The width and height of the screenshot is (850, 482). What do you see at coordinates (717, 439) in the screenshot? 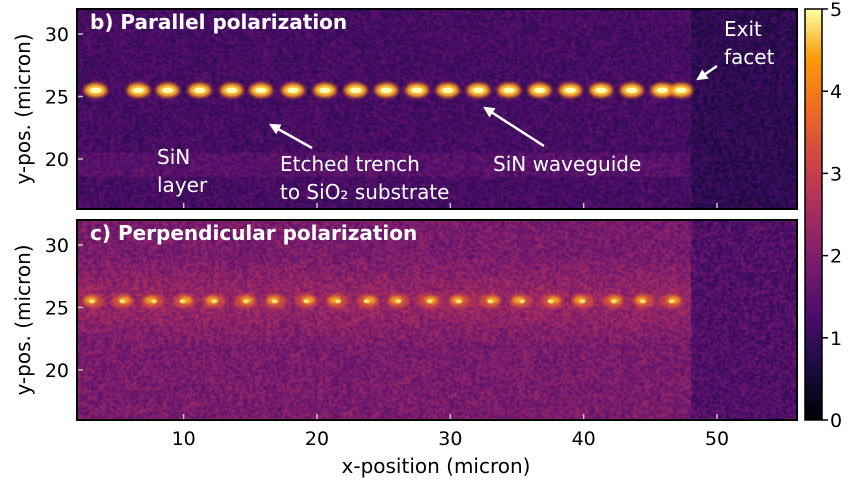
I see `x-tick-label: 50` at bounding box center [717, 439].